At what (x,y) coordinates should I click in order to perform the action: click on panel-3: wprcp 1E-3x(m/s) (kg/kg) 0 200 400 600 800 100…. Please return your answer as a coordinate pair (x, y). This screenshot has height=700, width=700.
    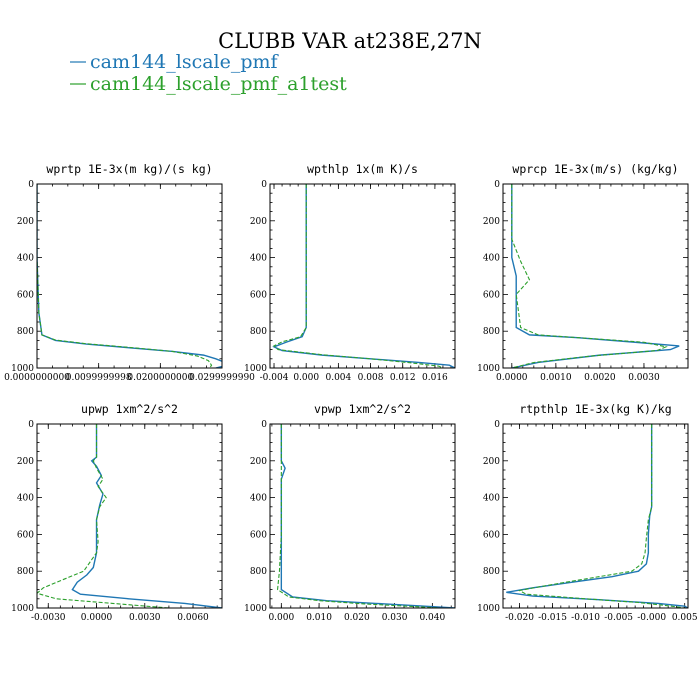
    Looking at the image, I should click on (583, 272).